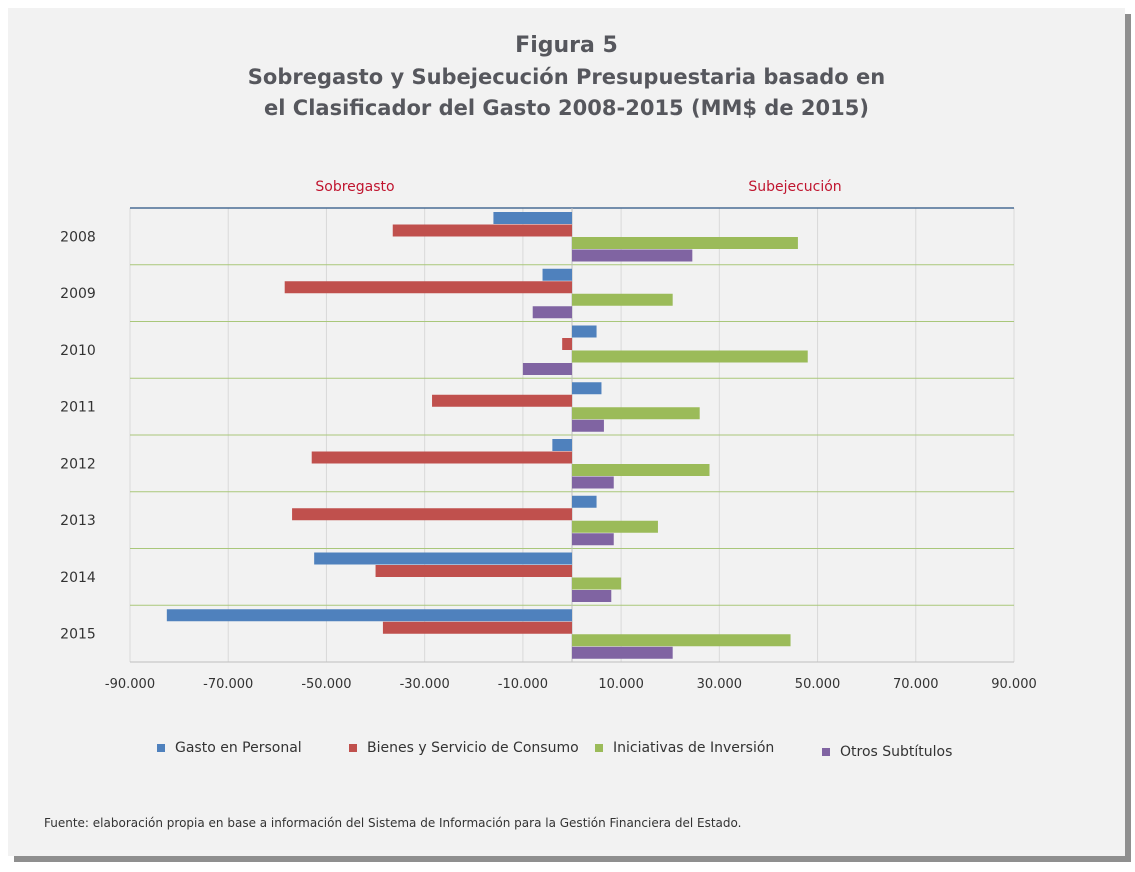 Image resolution: width=1135 pixels, height=872 pixels. What do you see at coordinates (592, 596) in the screenshot?
I see `bar-otros-subt-tulos-2014` at bounding box center [592, 596].